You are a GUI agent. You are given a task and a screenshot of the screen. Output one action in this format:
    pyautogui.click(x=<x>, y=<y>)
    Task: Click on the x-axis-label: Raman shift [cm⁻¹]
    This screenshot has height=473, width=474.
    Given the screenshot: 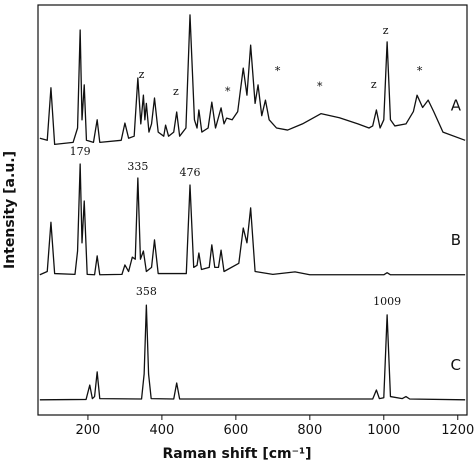 What is the action you would take?
    pyautogui.click(x=236, y=454)
    